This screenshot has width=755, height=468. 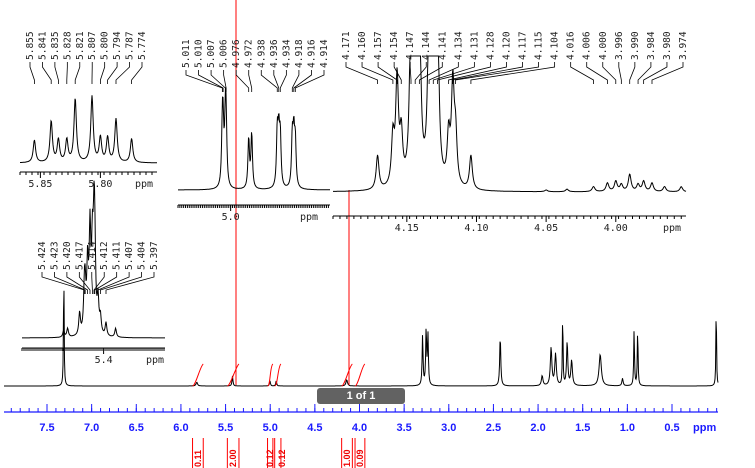 I want to click on peak-label: 5.007, so click(x=211, y=53).